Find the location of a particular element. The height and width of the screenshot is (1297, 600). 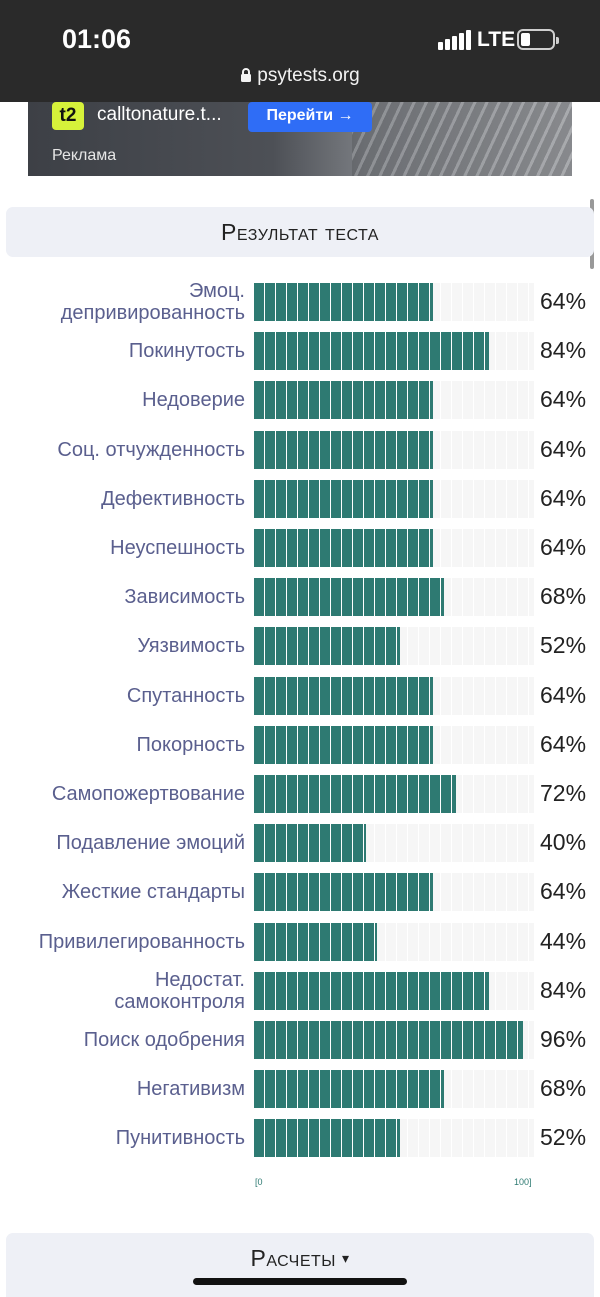

category-label: Эмоц. депривированность is located at coordinates (122, 302).